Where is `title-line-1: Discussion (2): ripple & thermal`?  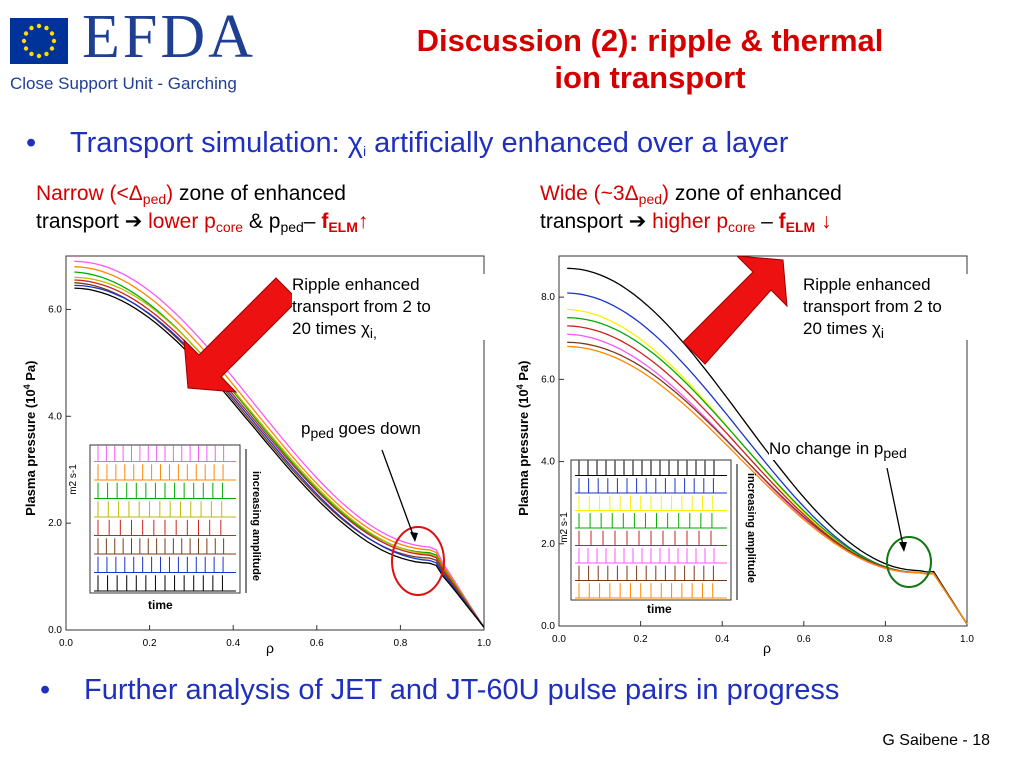 title-line-1: Discussion (2): ripple & thermal is located at coordinates (650, 40).